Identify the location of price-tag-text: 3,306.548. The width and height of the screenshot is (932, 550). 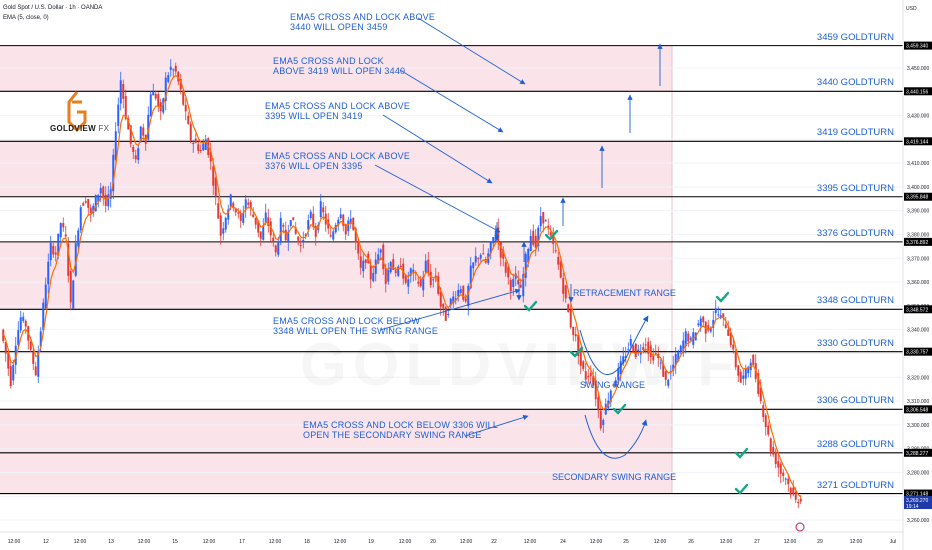
(917, 410).